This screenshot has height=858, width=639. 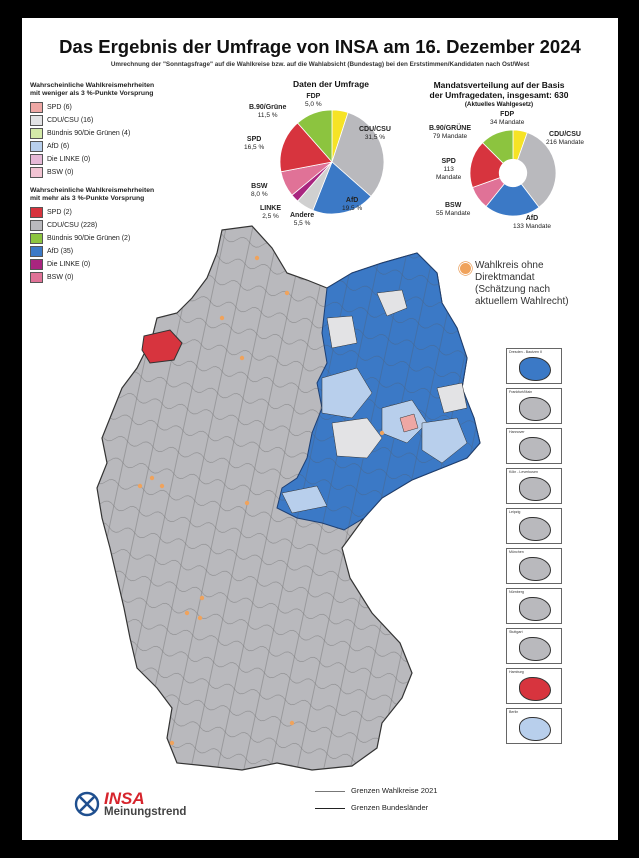 What do you see at coordinates (409, 423) in the screenshot?
I see `map-spd-light-leipzig` at bounding box center [409, 423].